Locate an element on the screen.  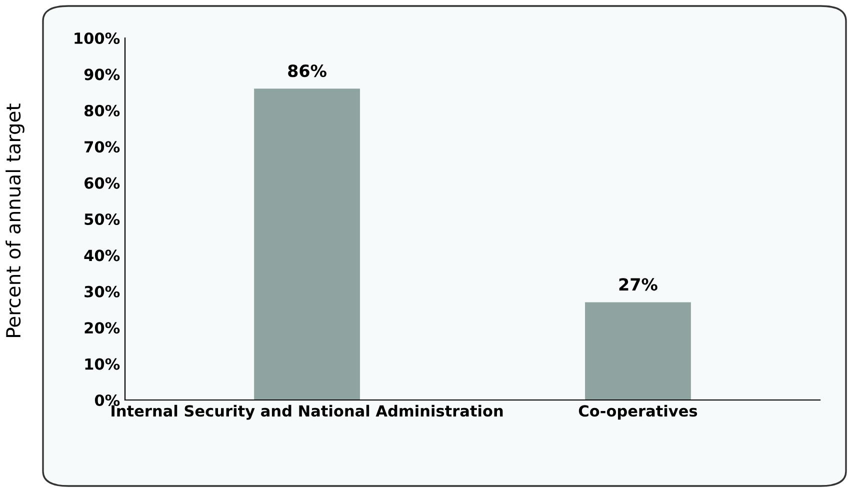
y-tick-label: 0% is located at coordinates (107, 400).